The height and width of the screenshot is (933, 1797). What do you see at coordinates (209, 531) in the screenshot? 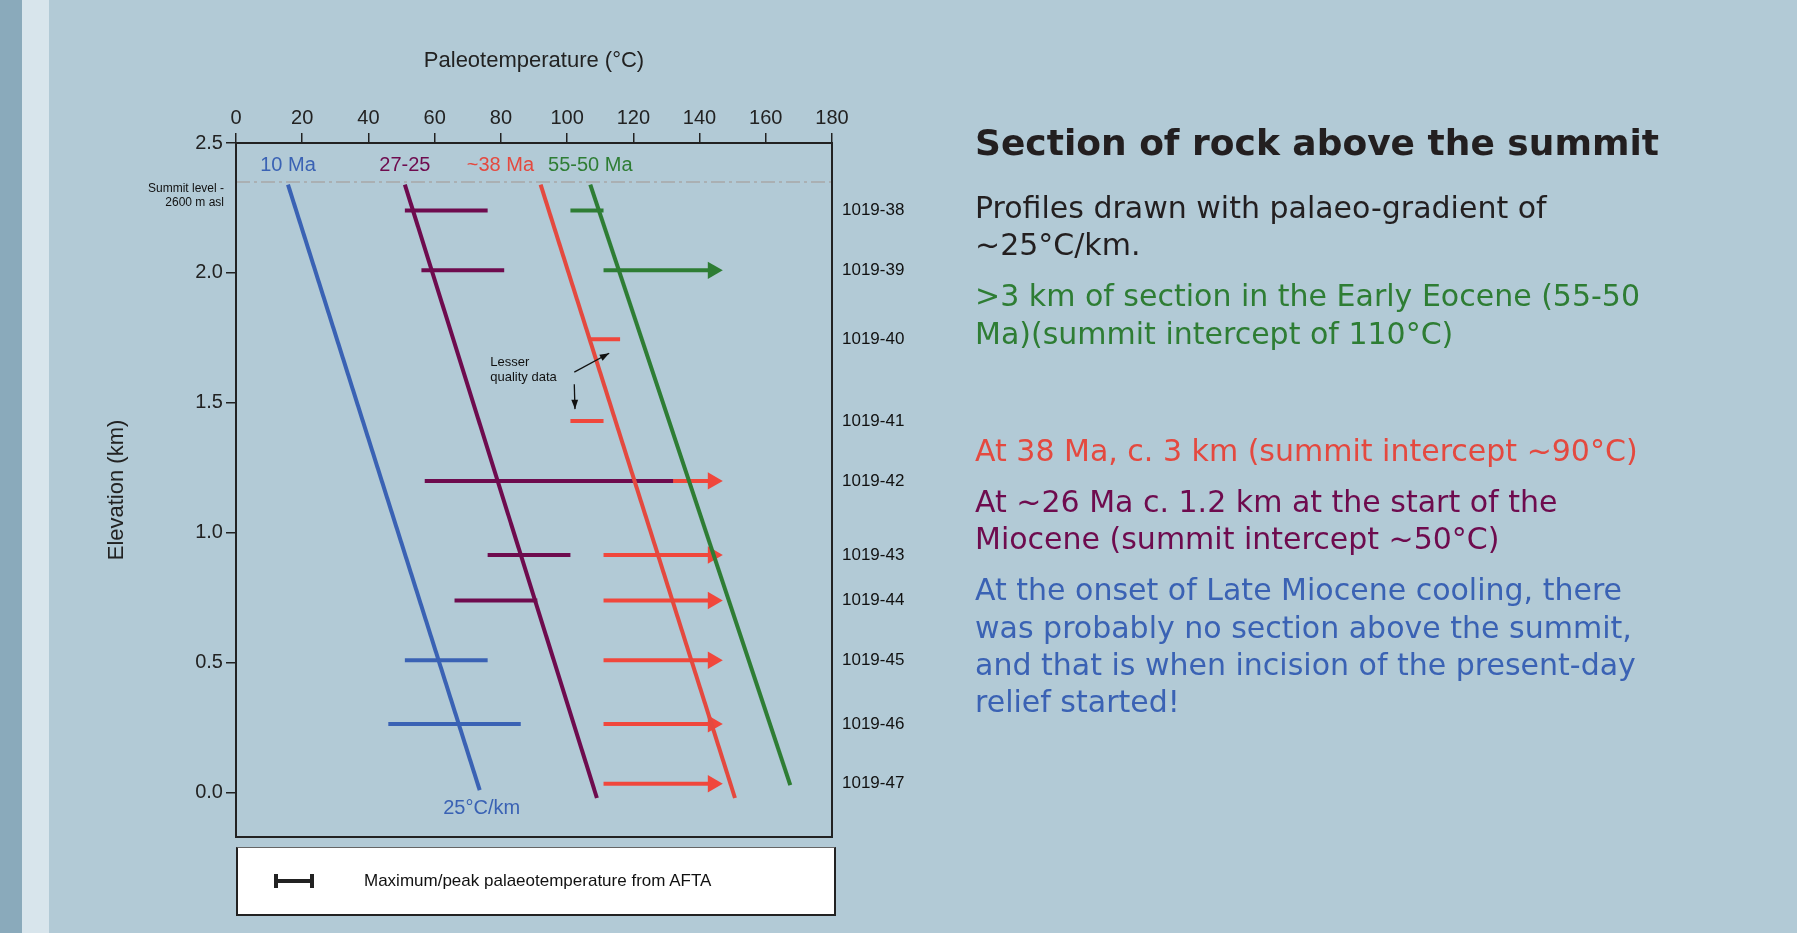
I see `y-tick-label: 1.0` at bounding box center [209, 531].